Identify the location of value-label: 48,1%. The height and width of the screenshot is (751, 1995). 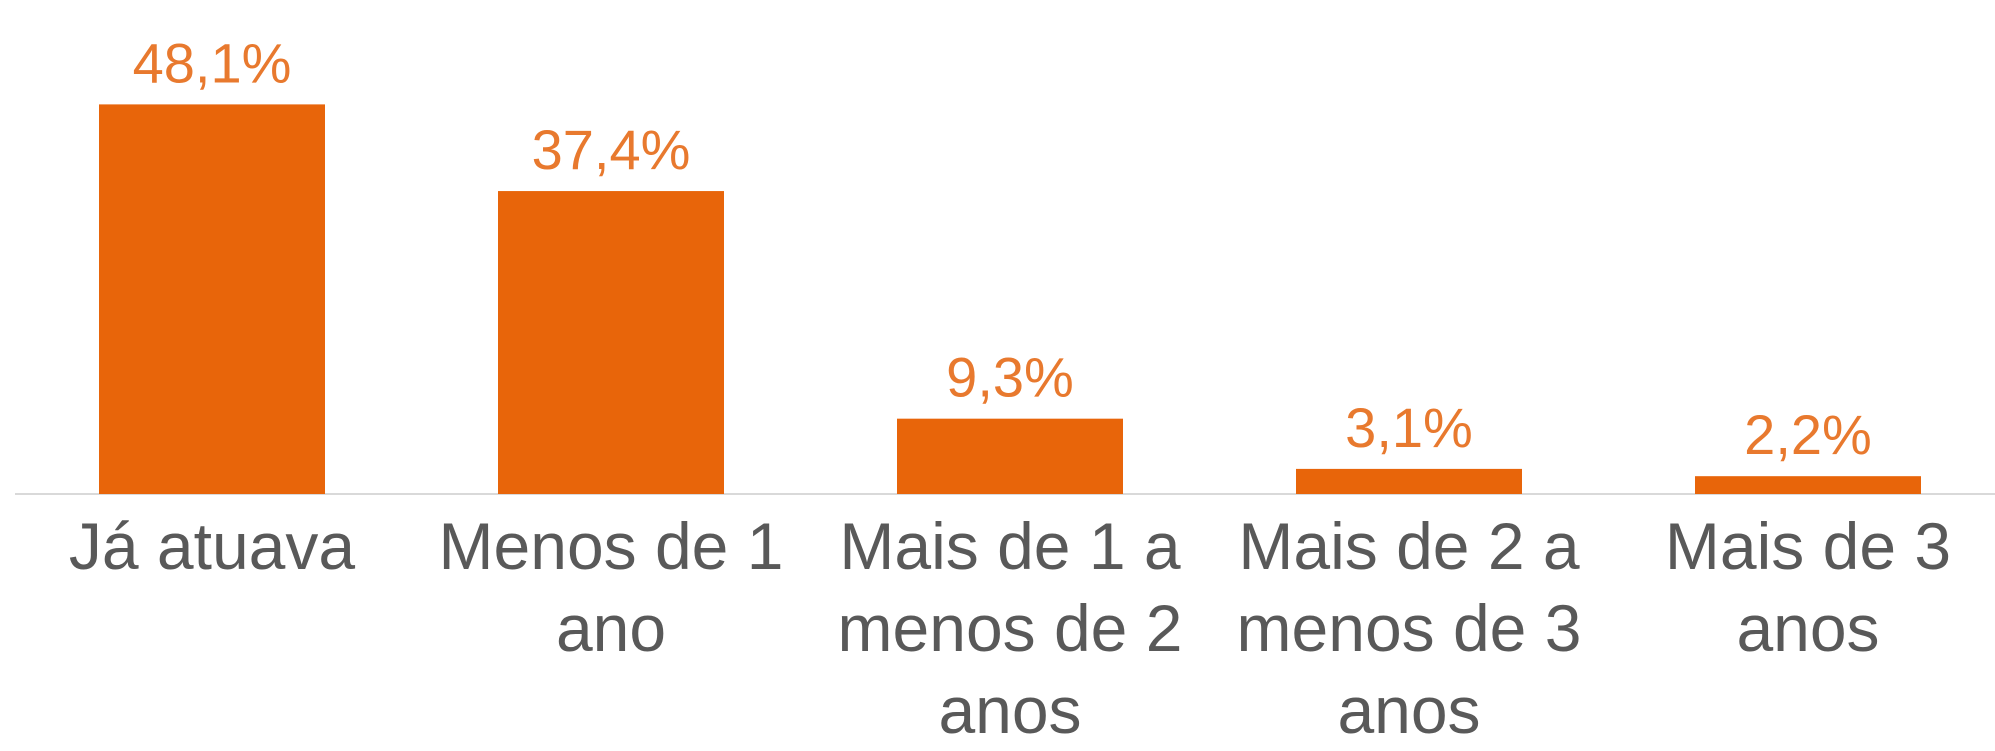
(212, 62).